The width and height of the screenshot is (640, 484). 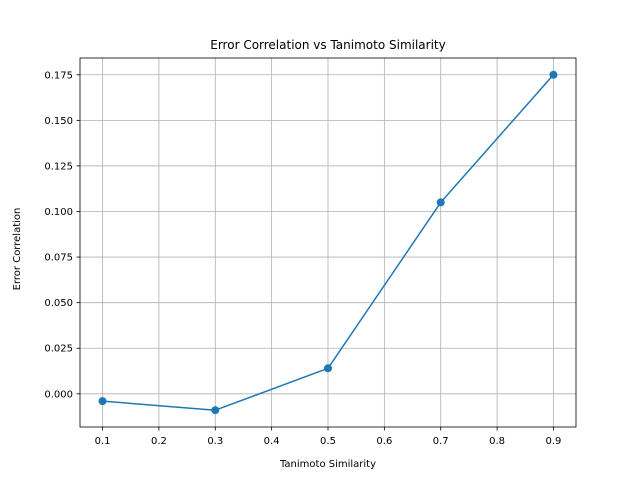 I want to click on y-tick-label: 0.050, so click(x=58, y=303).